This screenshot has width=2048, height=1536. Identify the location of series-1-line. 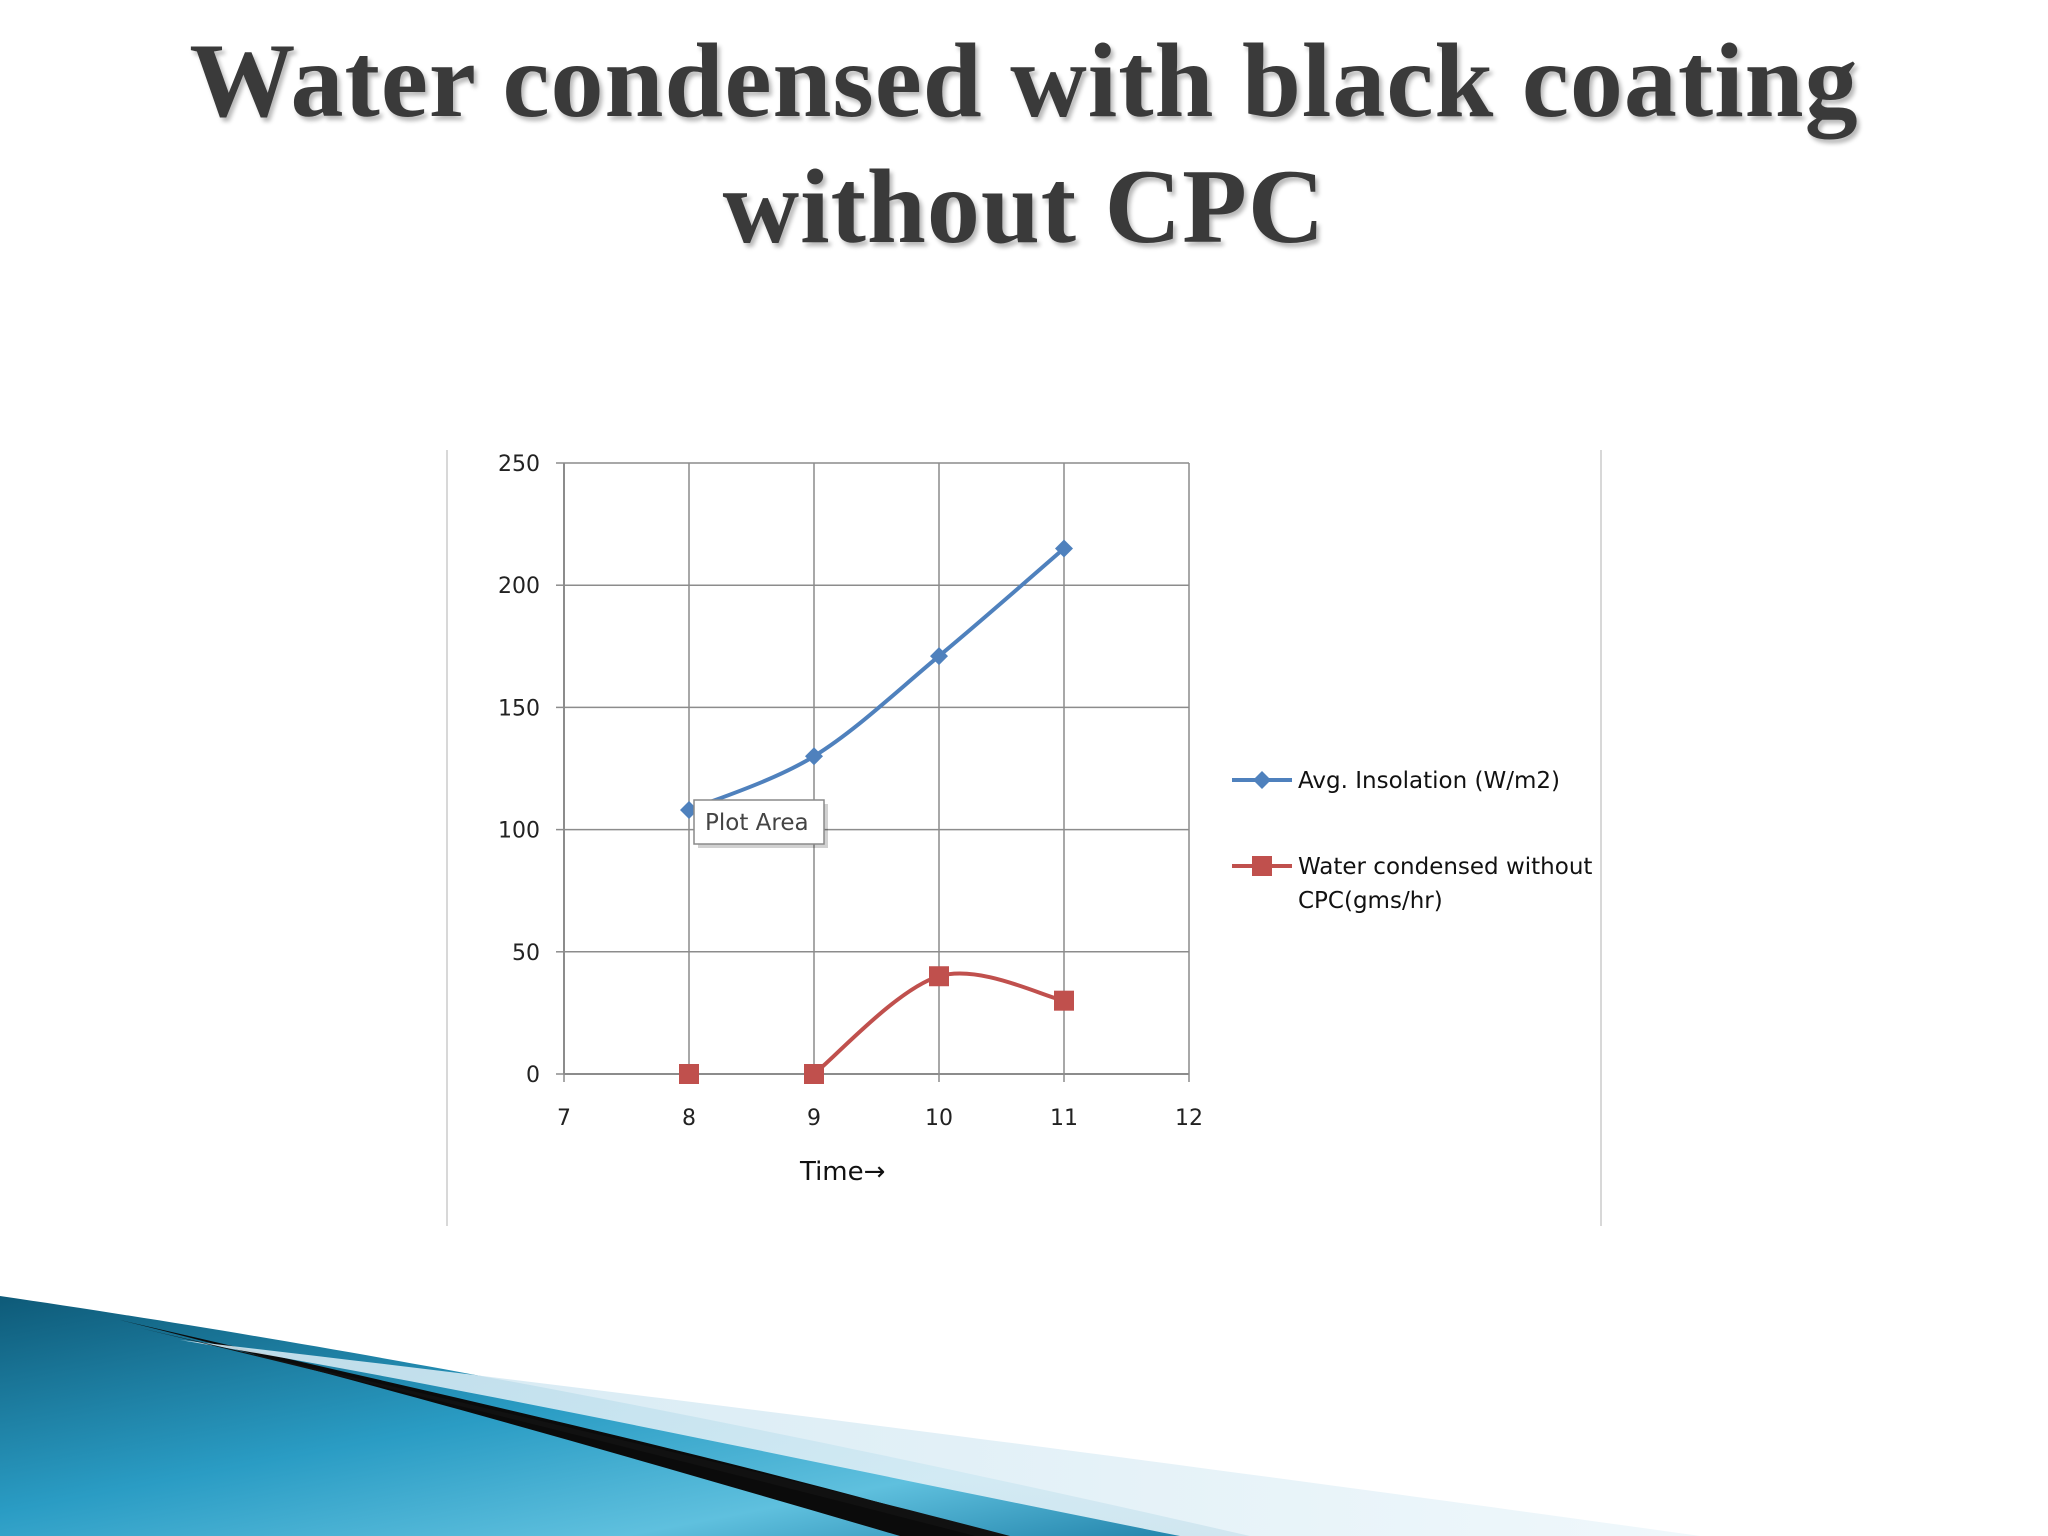
(877, 679).